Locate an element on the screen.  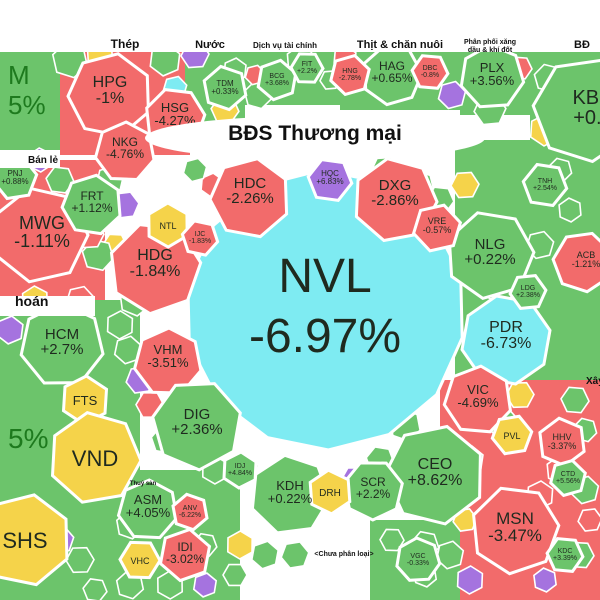
cell-acb is located at coordinates (575, 262).